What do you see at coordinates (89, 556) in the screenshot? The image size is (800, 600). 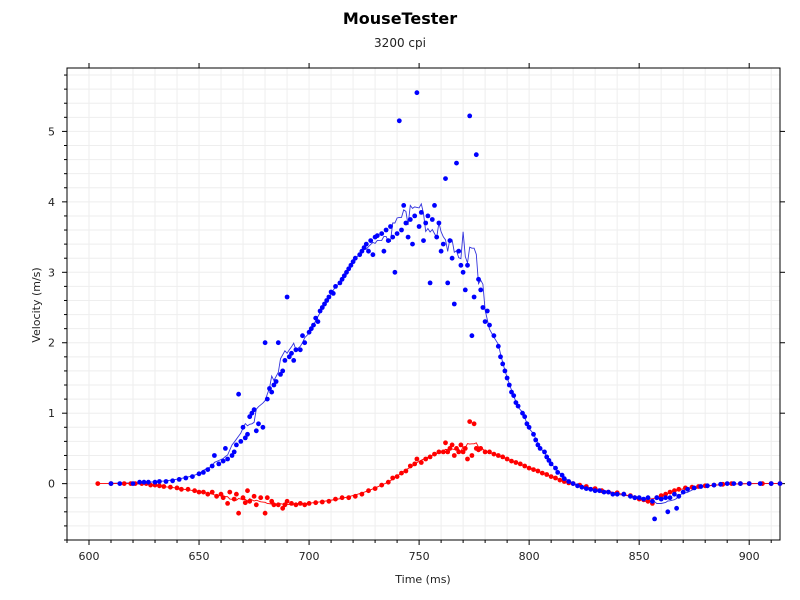 I see `x-tick-label: 600` at bounding box center [89, 556].